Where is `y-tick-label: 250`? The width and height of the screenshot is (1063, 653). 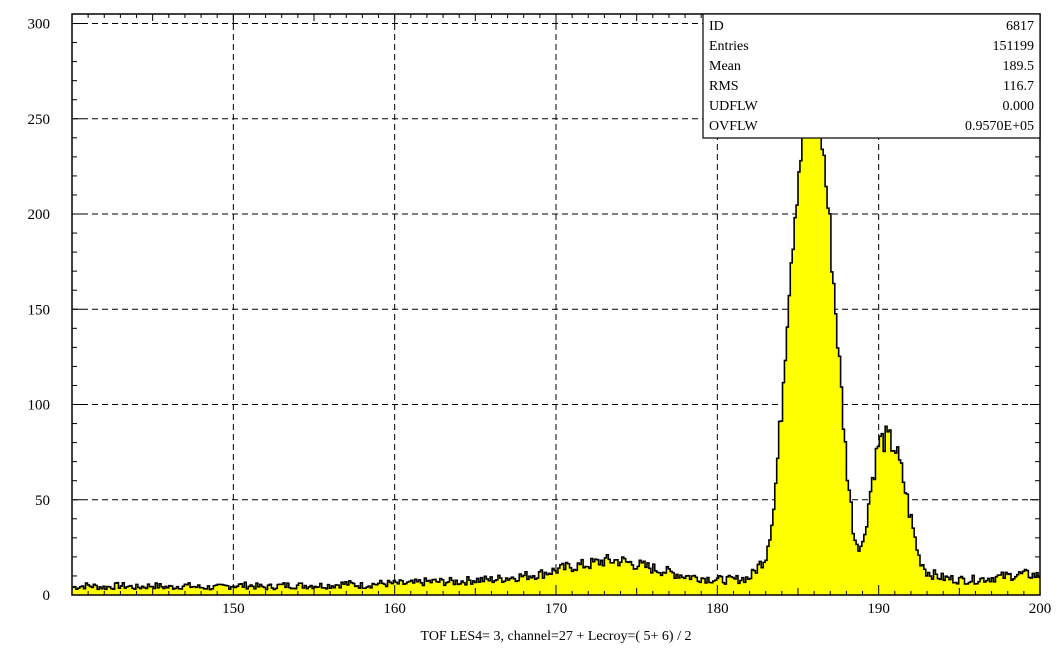
y-tick-label: 250 is located at coordinates (39, 120).